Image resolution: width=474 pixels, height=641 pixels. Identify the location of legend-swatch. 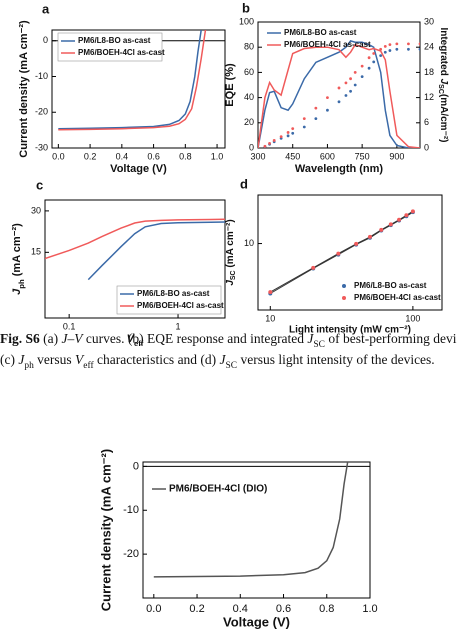
(344, 286).